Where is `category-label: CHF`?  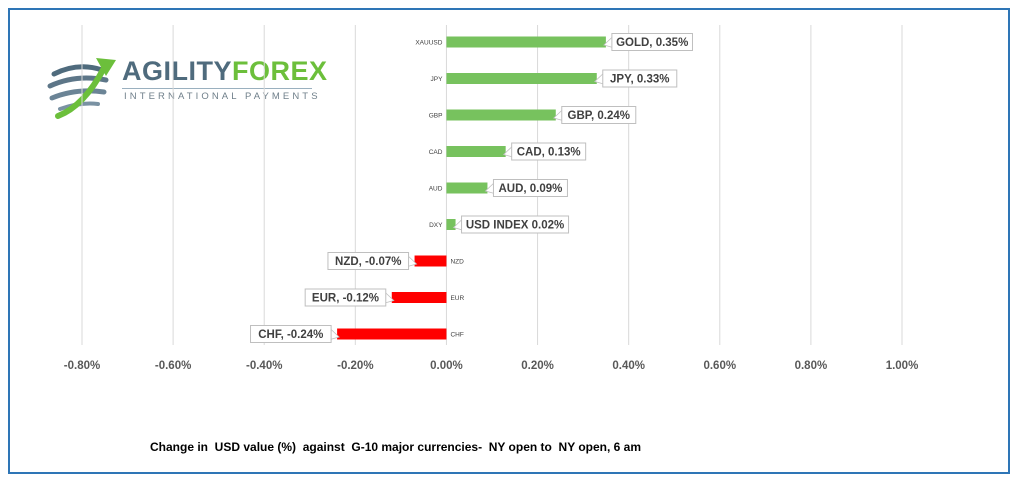 category-label: CHF is located at coordinates (456, 335).